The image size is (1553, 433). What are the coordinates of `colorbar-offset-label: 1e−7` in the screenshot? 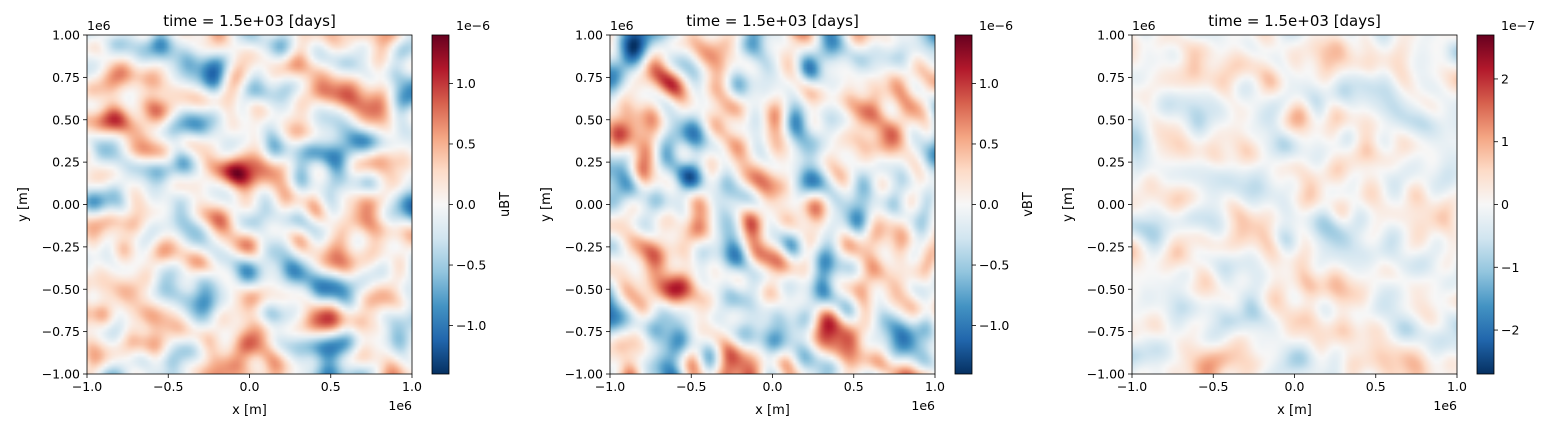 It's located at (1518, 25).